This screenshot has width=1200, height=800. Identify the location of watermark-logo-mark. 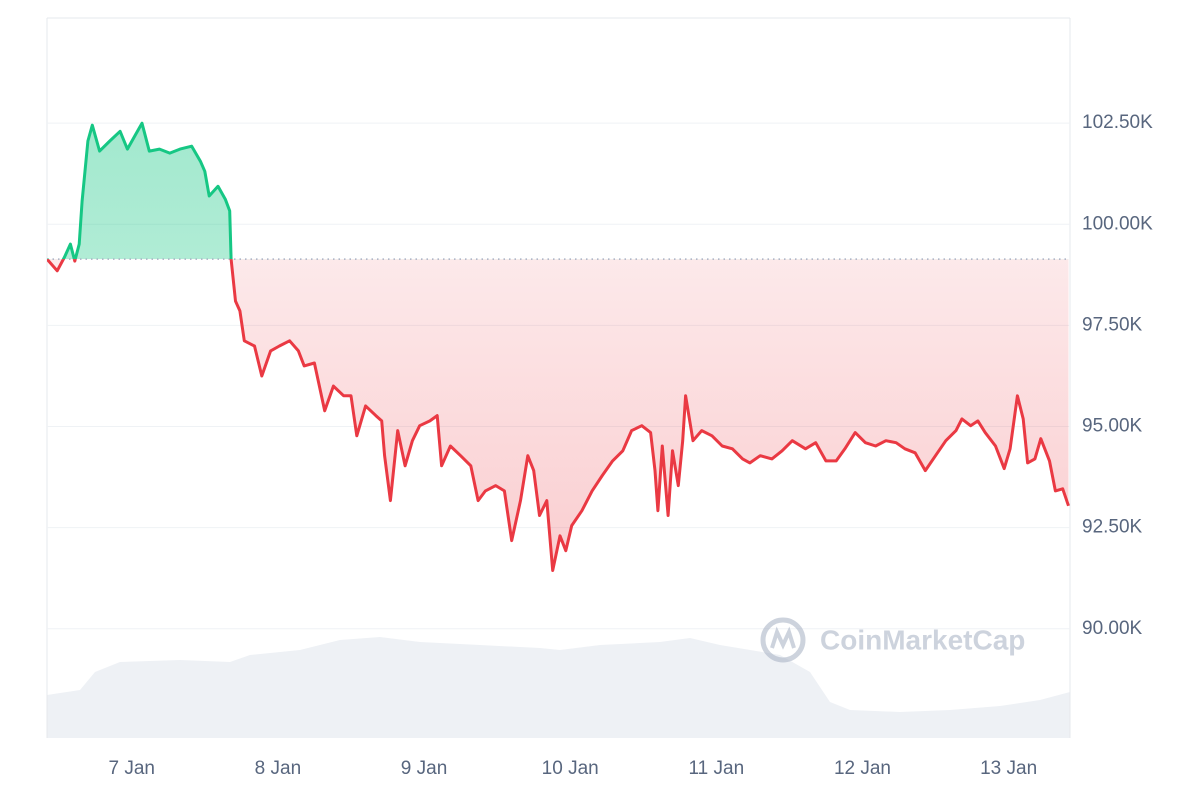
(783, 638).